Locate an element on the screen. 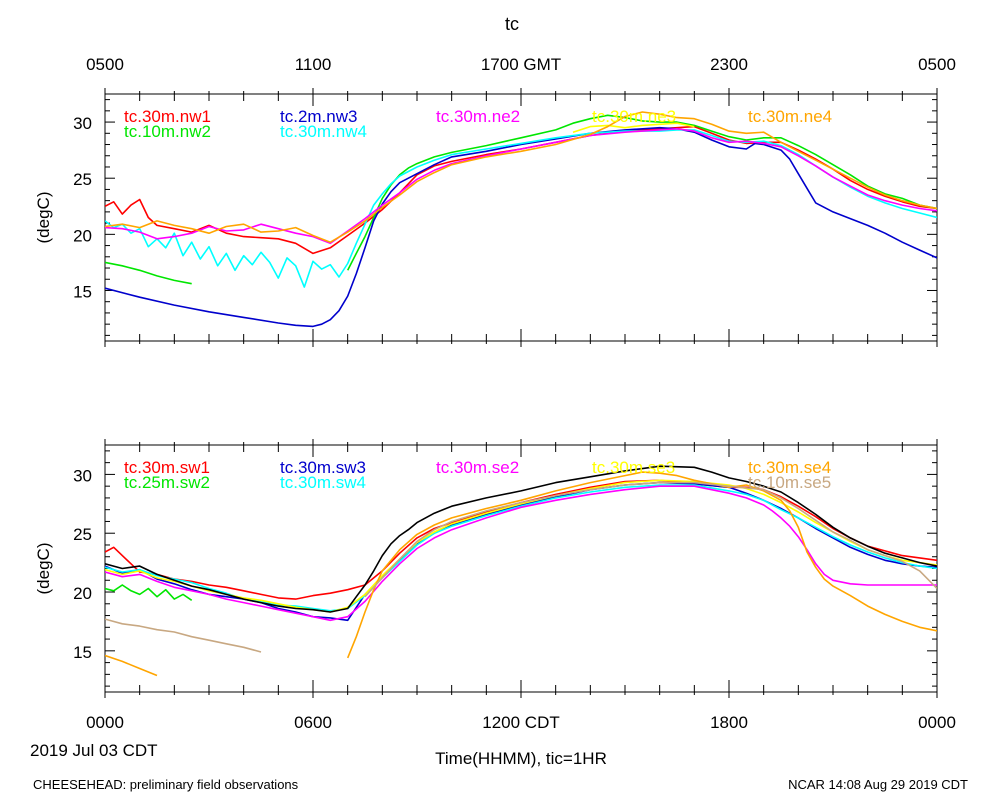 The image size is (1000, 800). top-tick-label: 1700 GMT is located at coordinates (521, 64).